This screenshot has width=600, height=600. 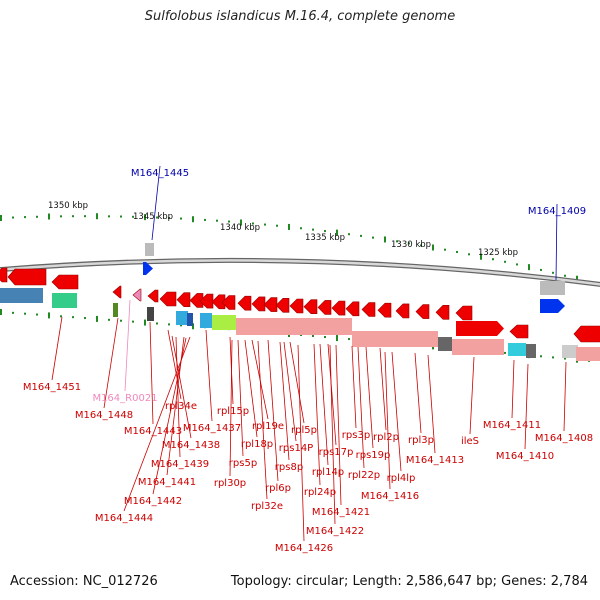 What do you see at coordinates (296, 448) in the screenshot?
I see `gene-label: rps14P` at bounding box center [296, 448].